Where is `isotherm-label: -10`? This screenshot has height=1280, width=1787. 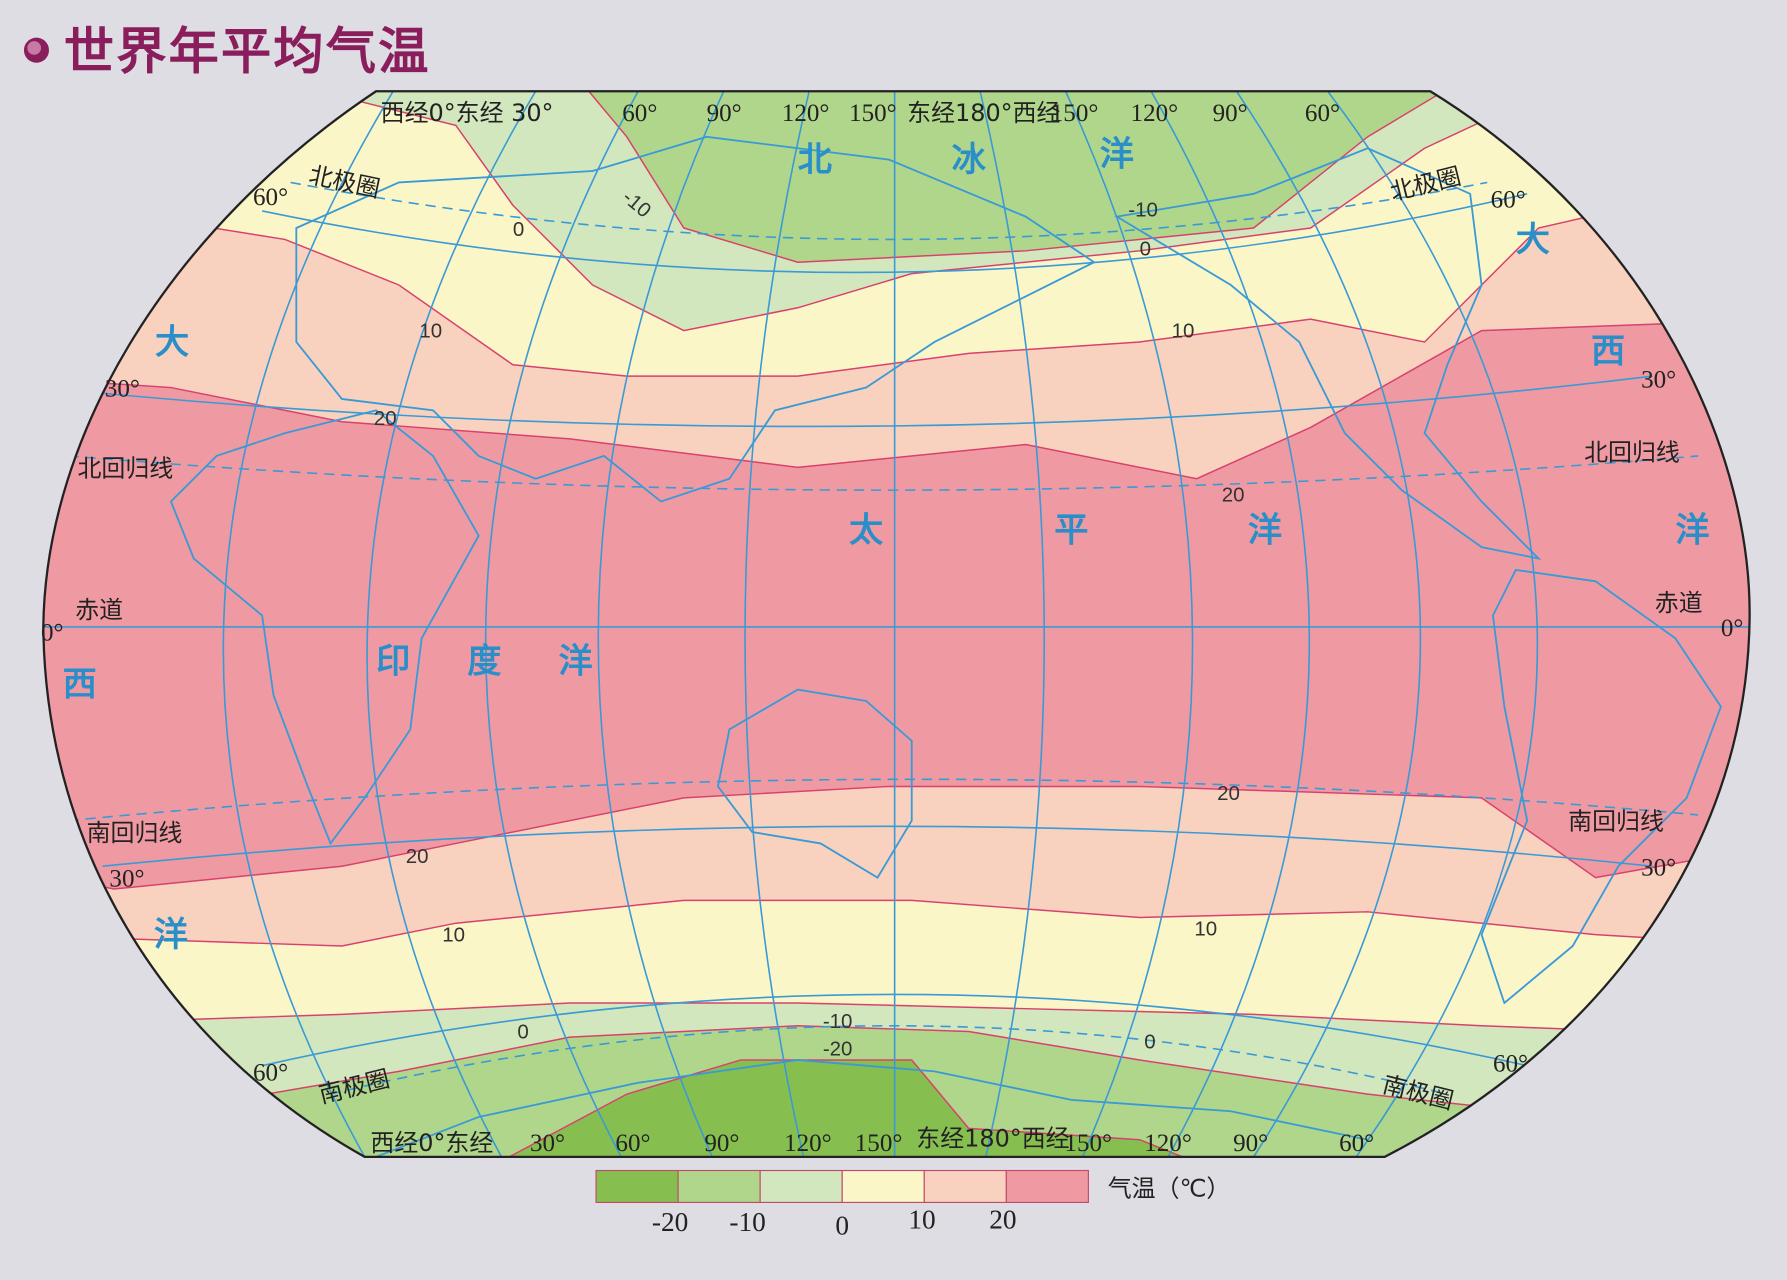 isotherm-label: -10 is located at coordinates (1143, 210).